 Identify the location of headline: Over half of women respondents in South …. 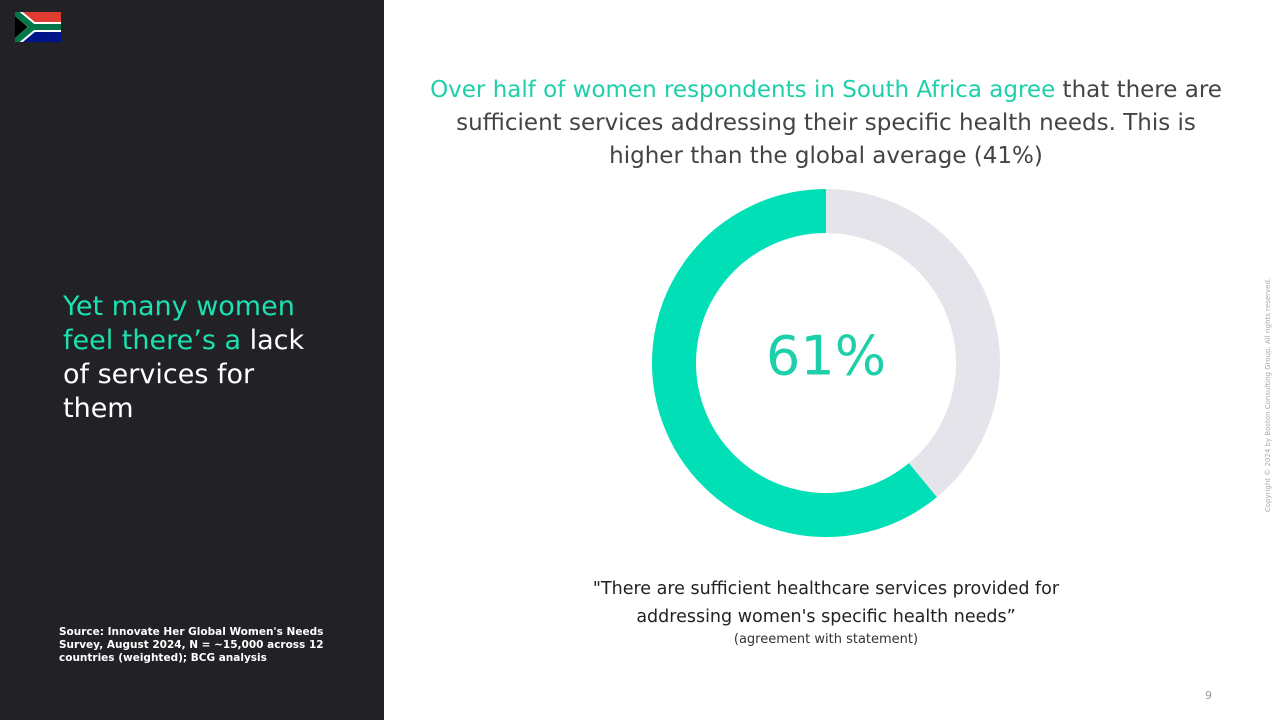
(826, 123).